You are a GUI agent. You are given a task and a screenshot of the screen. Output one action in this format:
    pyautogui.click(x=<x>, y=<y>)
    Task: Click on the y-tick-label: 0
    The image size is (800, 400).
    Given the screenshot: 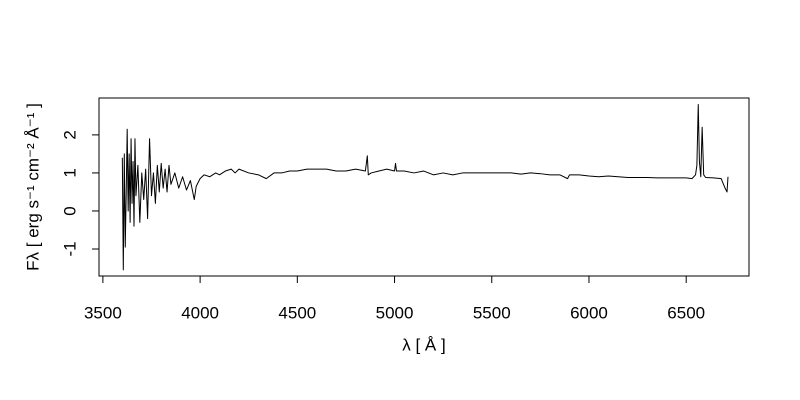 What is the action you would take?
    pyautogui.click(x=69, y=210)
    